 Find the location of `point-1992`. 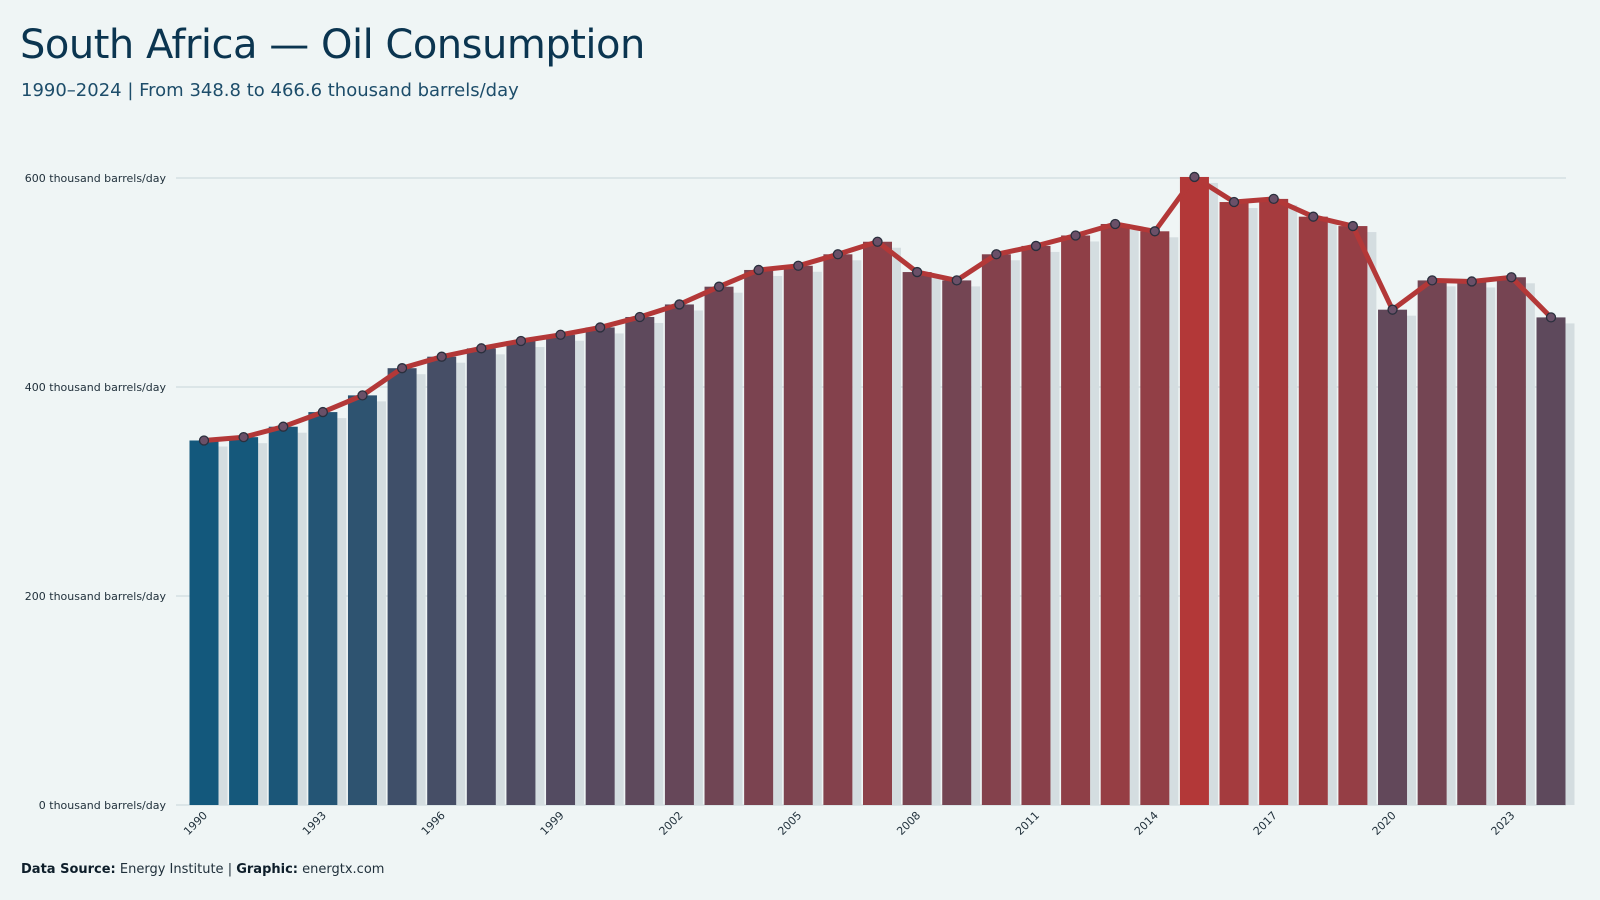

point-1992 is located at coordinates (283, 426).